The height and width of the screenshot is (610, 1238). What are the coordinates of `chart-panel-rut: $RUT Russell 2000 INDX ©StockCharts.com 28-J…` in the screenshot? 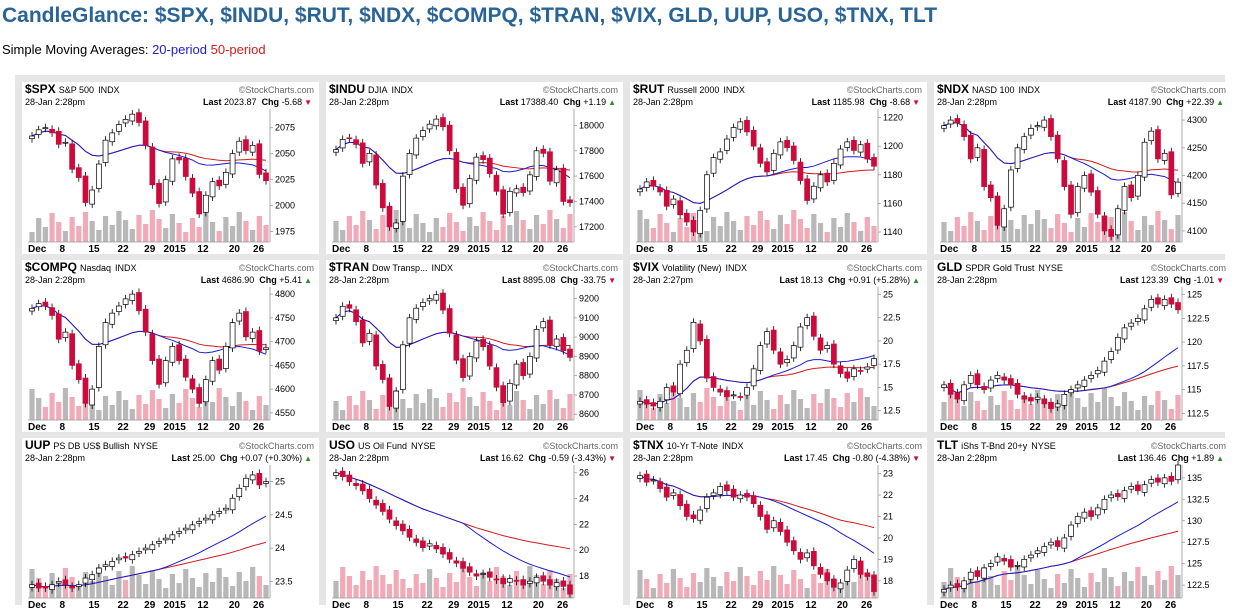 It's located at (778, 168).